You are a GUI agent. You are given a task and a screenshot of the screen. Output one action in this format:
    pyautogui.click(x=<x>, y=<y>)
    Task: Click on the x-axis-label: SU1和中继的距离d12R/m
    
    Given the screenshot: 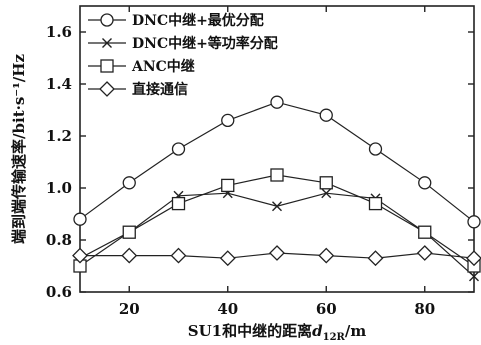 What is the action you would take?
    pyautogui.click(x=277, y=332)
    